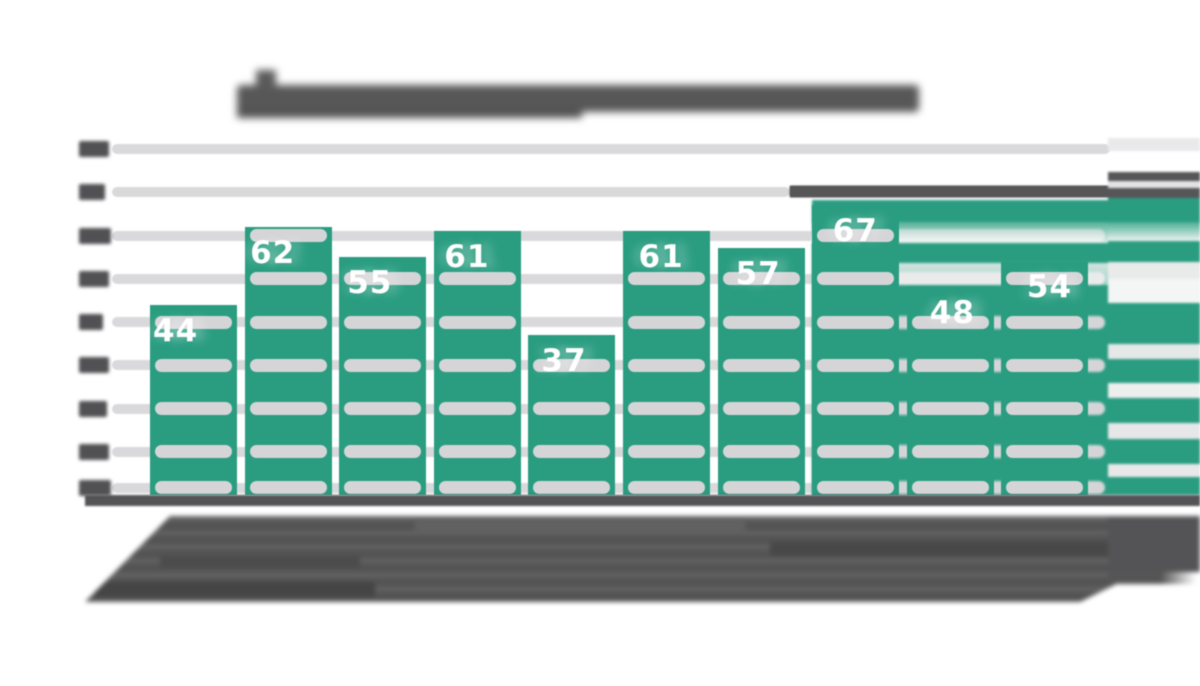 The image size is (1200, 686). What do you see at coordinates (273, 252) in the screenshot?
I see `bar-value-label: 62` at bounding box center [273, 252].